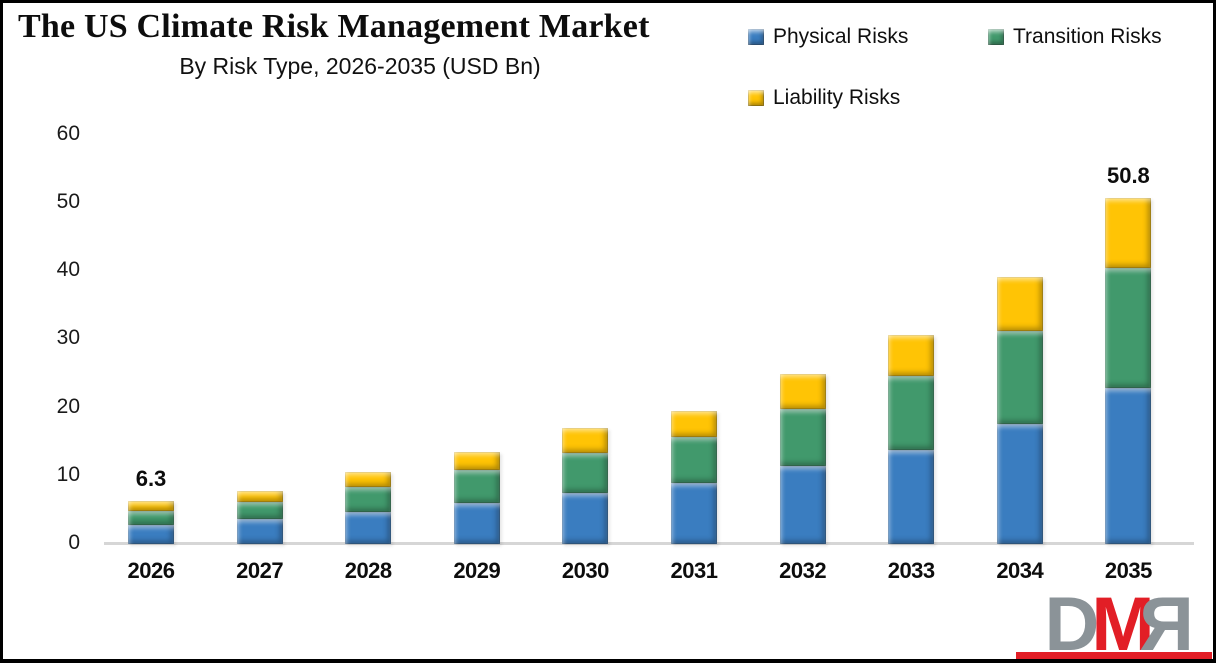  I want to click on bar-segment-physical-risks-2028, so click(368, 527).